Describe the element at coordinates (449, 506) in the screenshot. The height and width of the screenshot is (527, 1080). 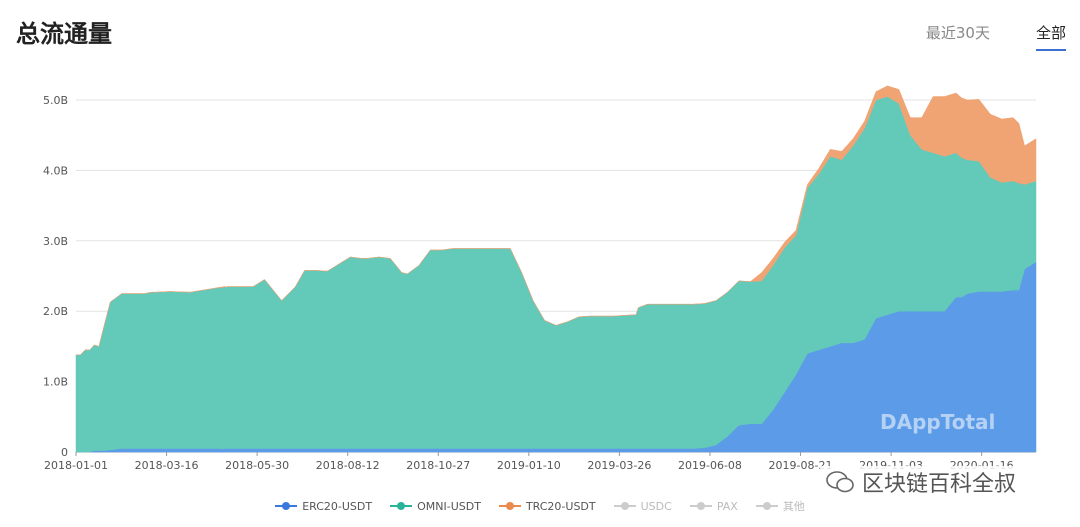
I see `legend-label: OMNI-USDT` at that location.